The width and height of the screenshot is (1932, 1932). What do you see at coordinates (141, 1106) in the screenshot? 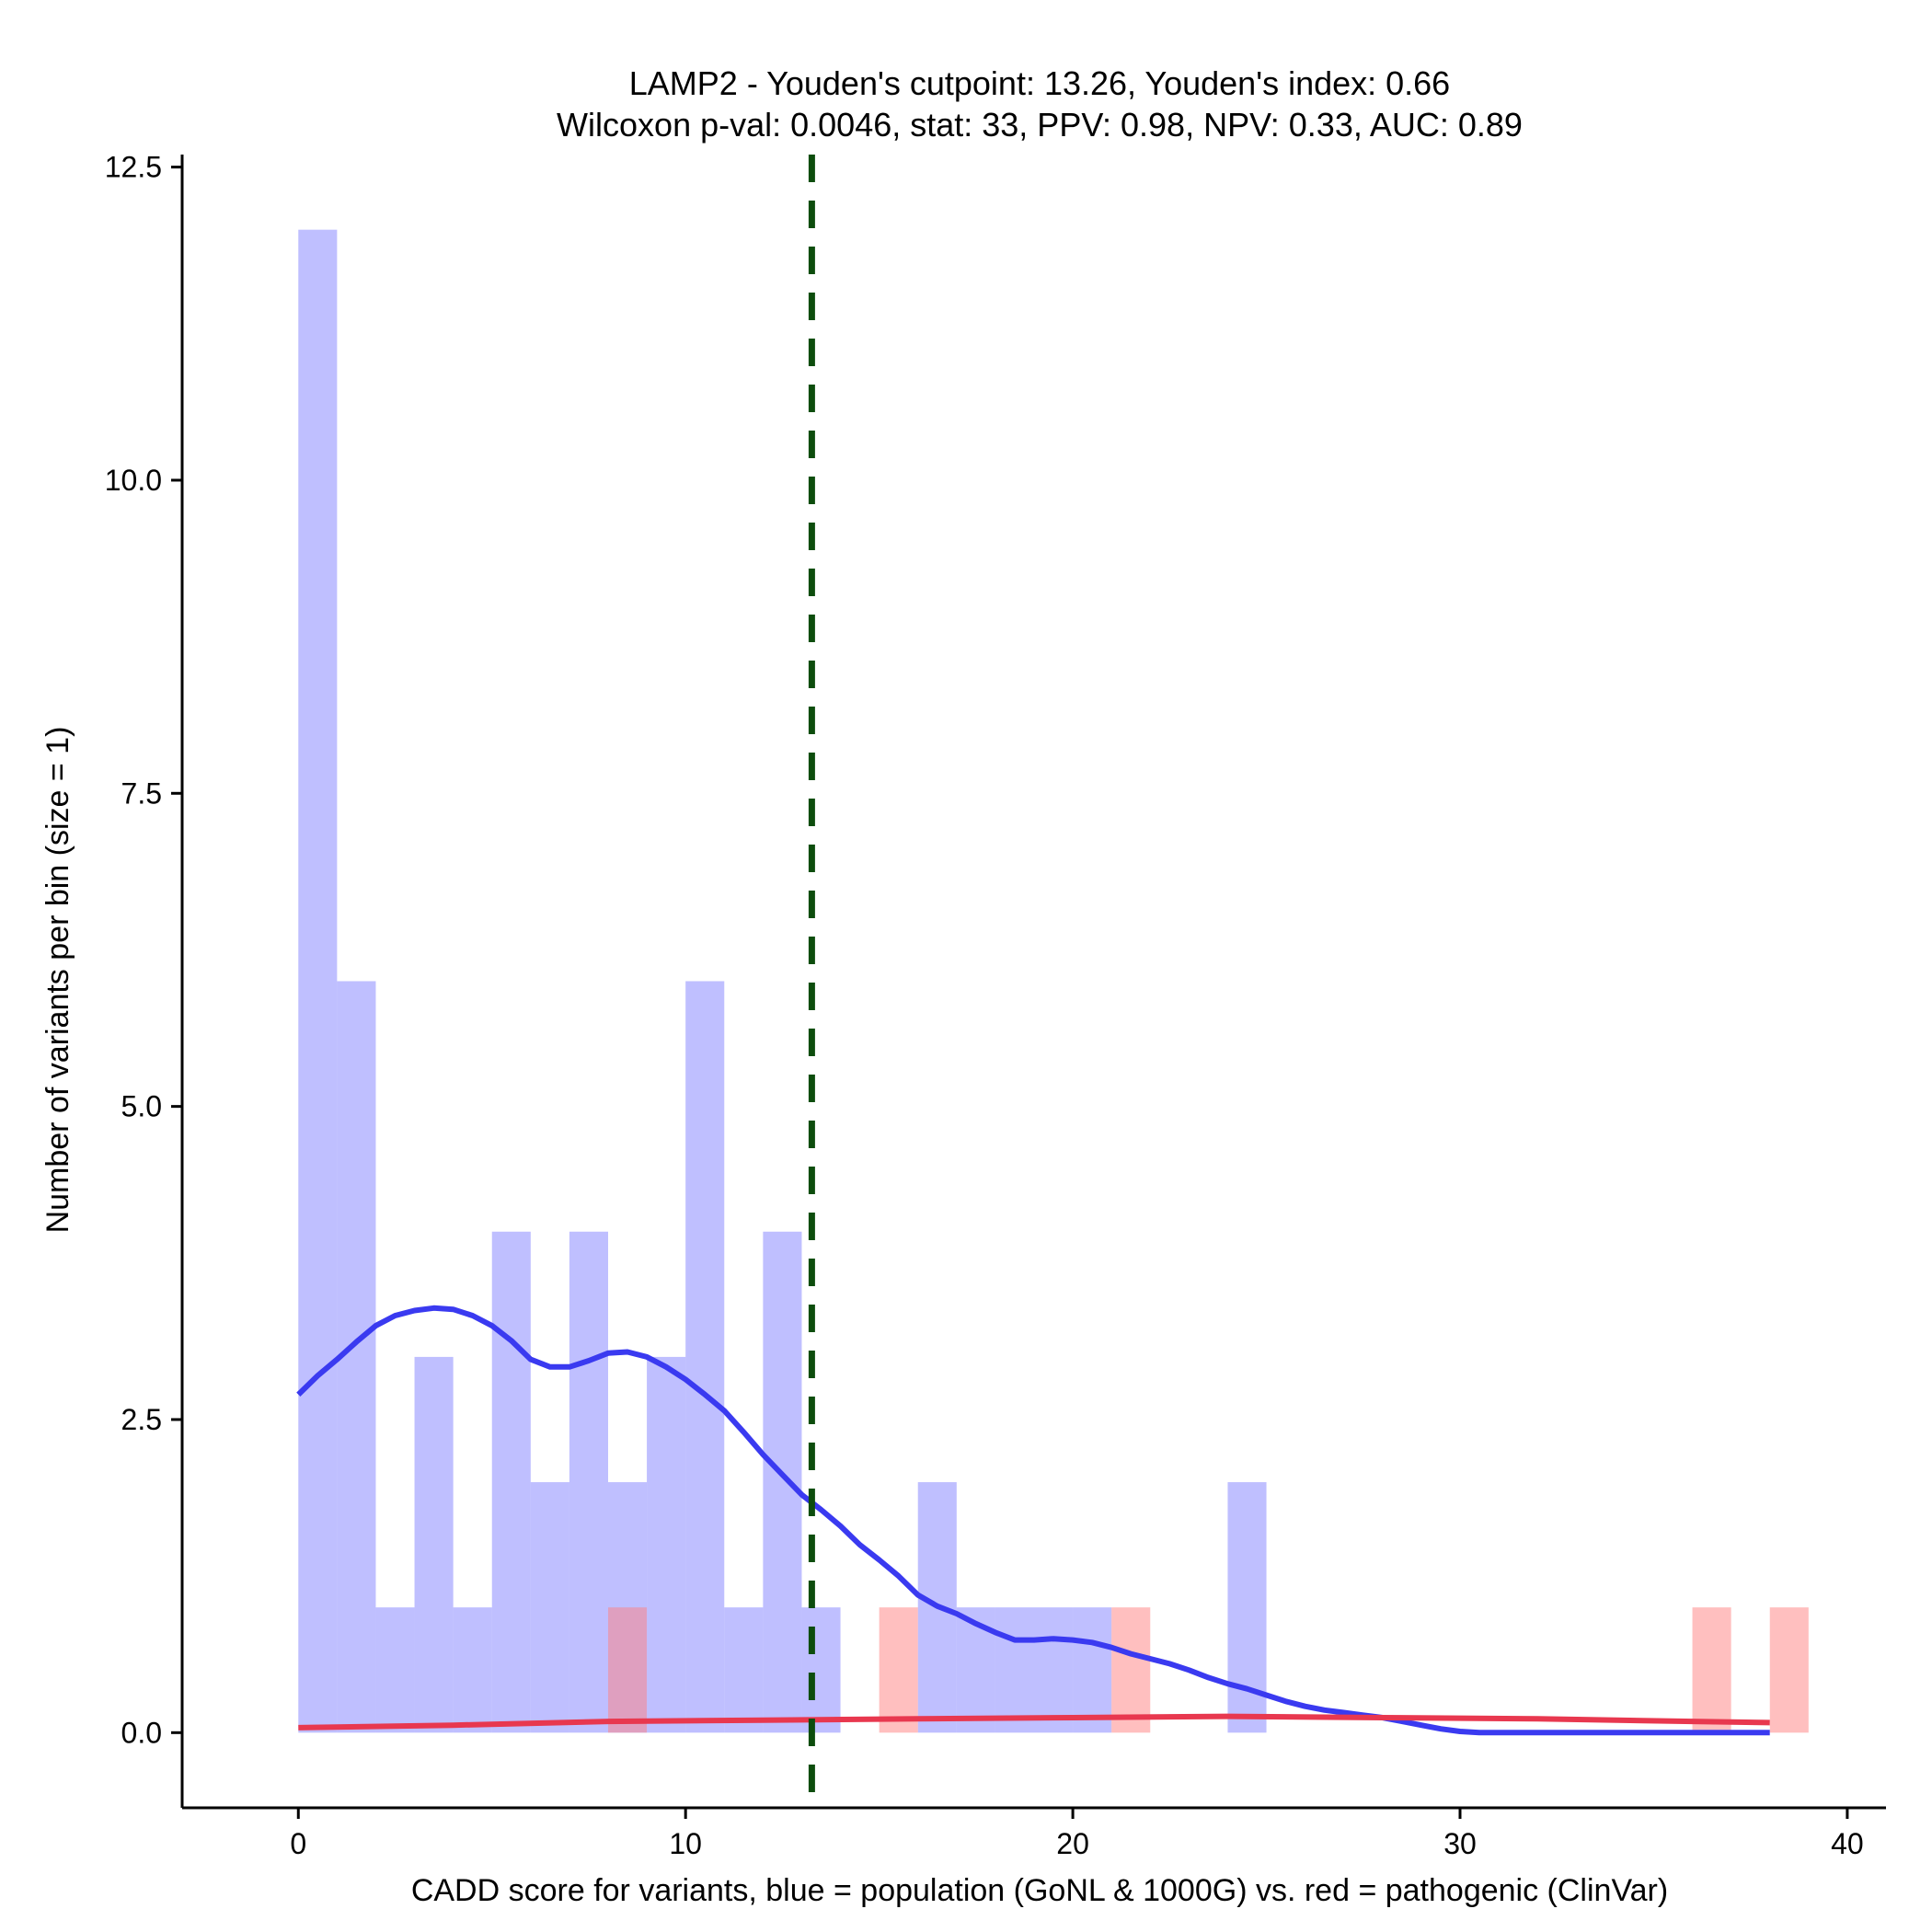
I see `y-tick-label: 5.0` at bounding box center [141, 1106].